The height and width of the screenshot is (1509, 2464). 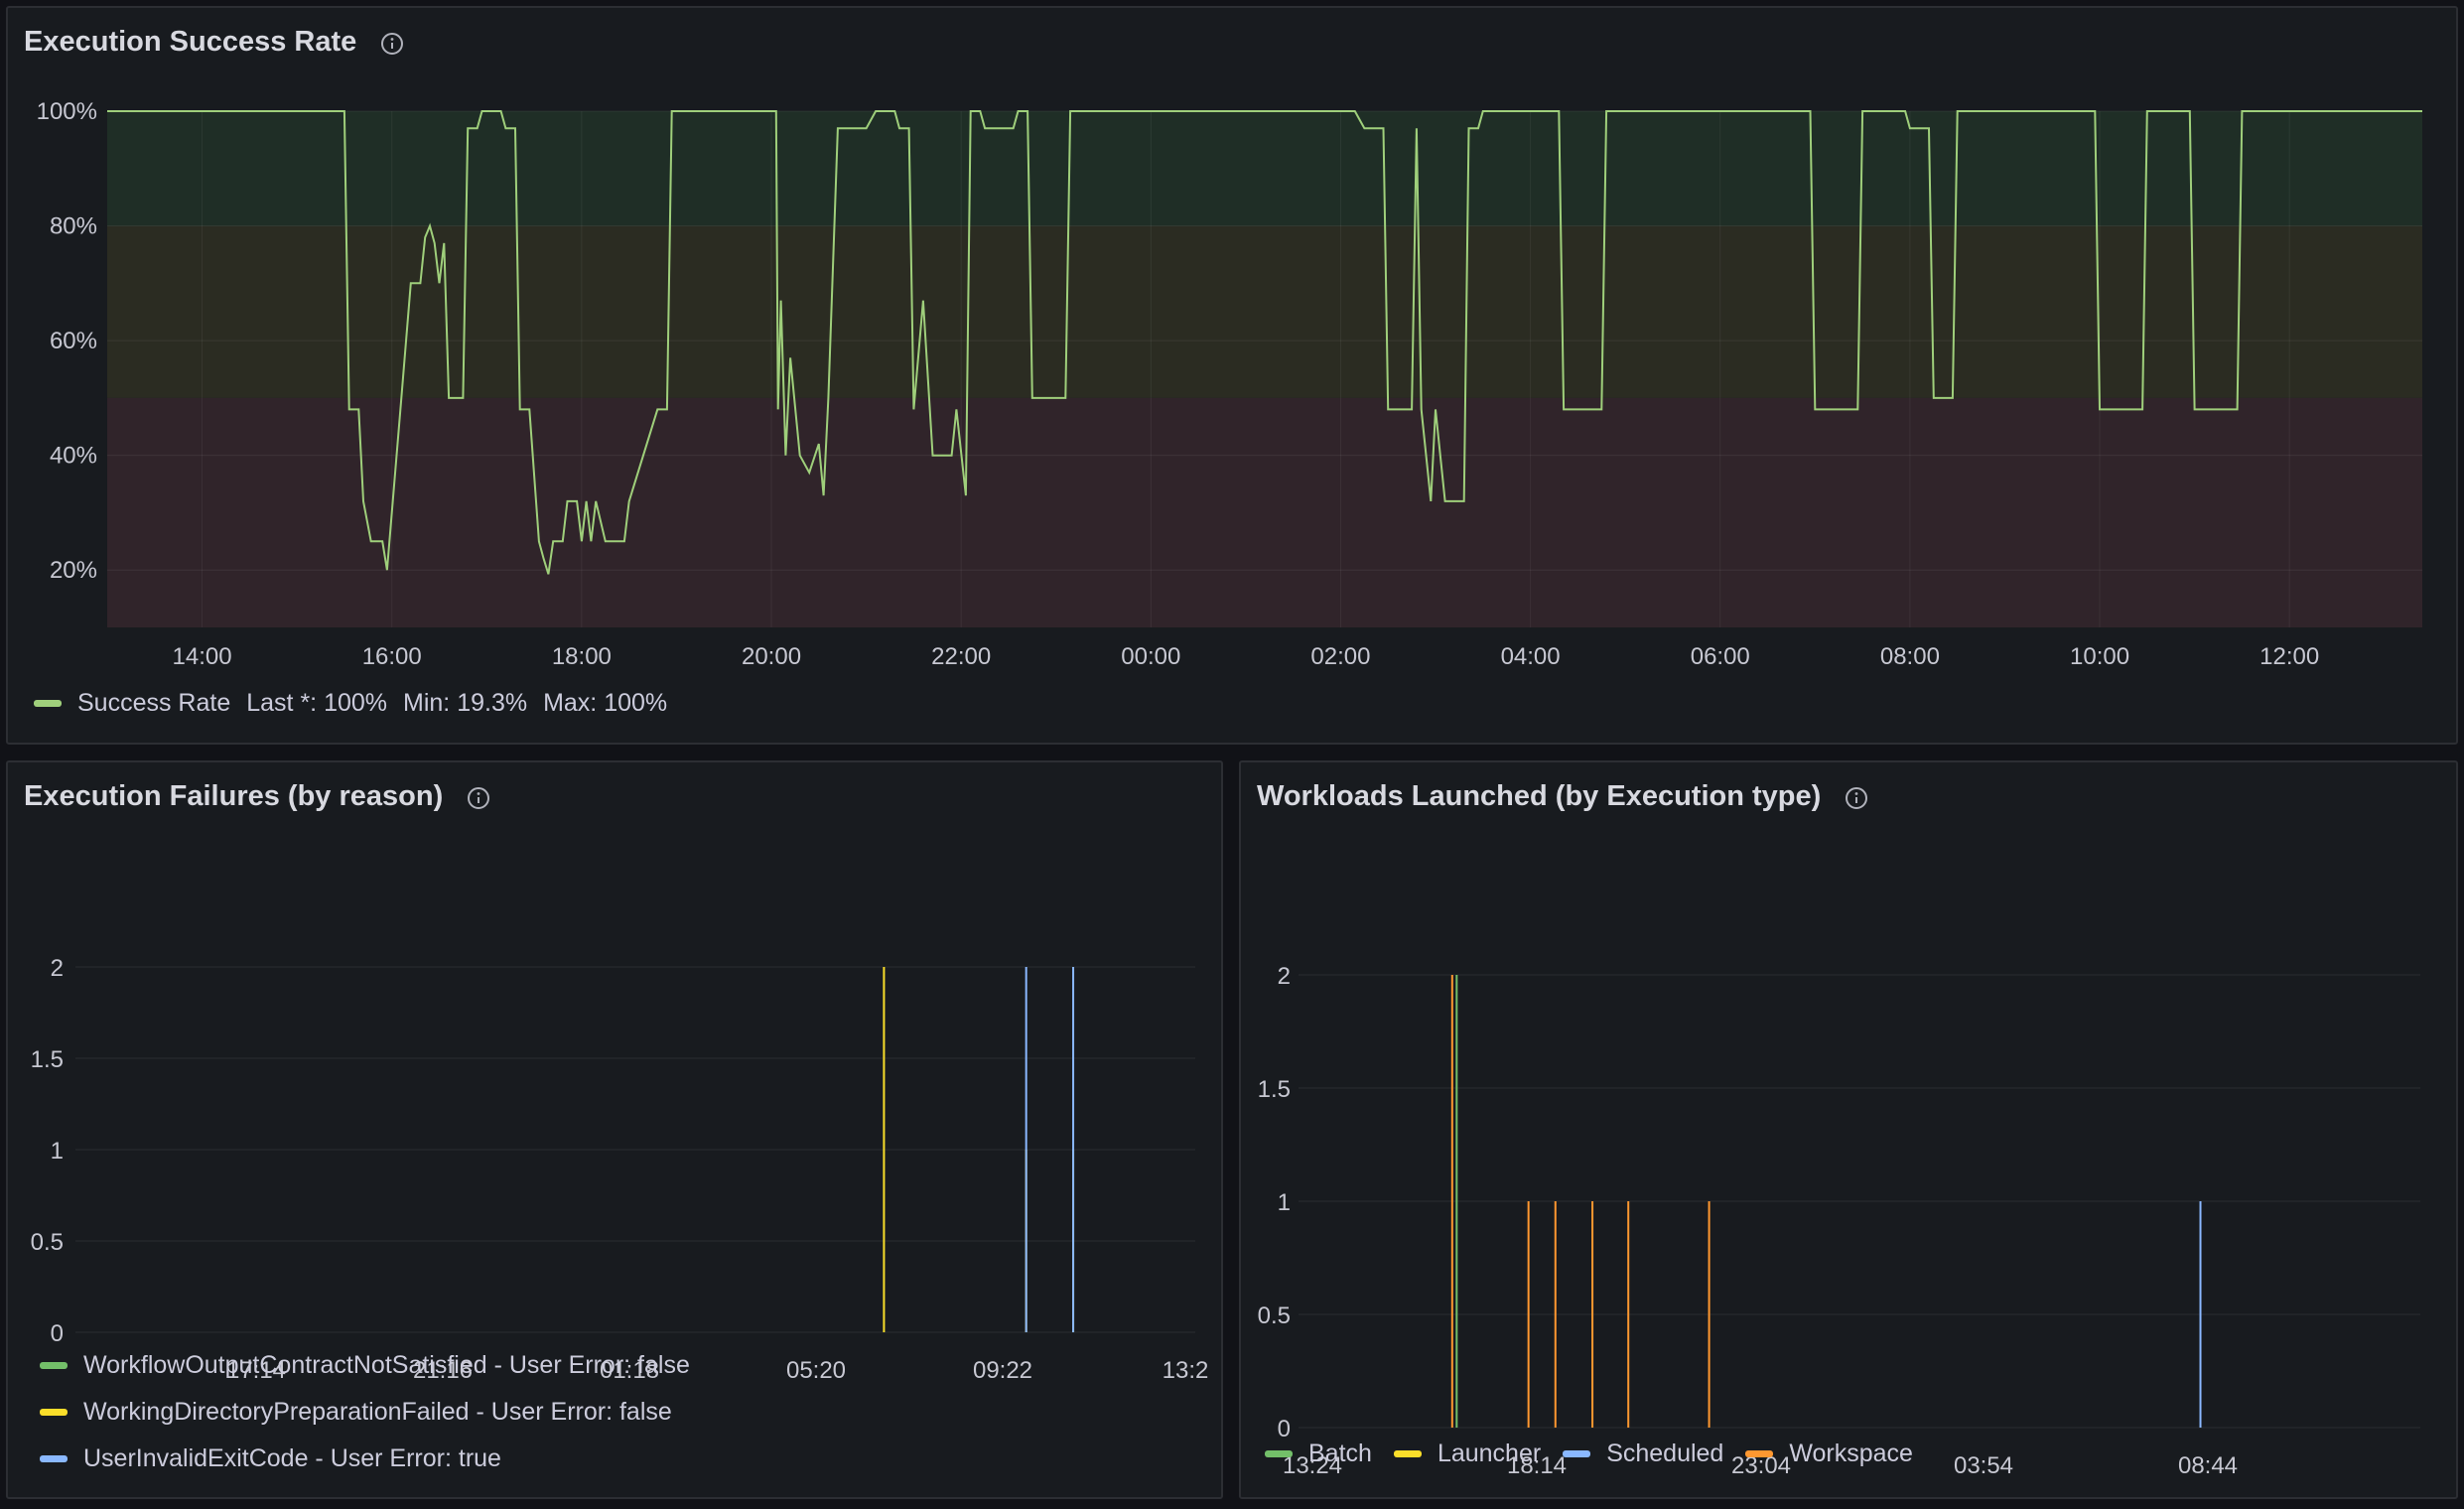 What do you see at coordinates (605, 703) in the screenshot?
I see `legend-stat-max: Max: 100%` at bounding box center [605, 703].